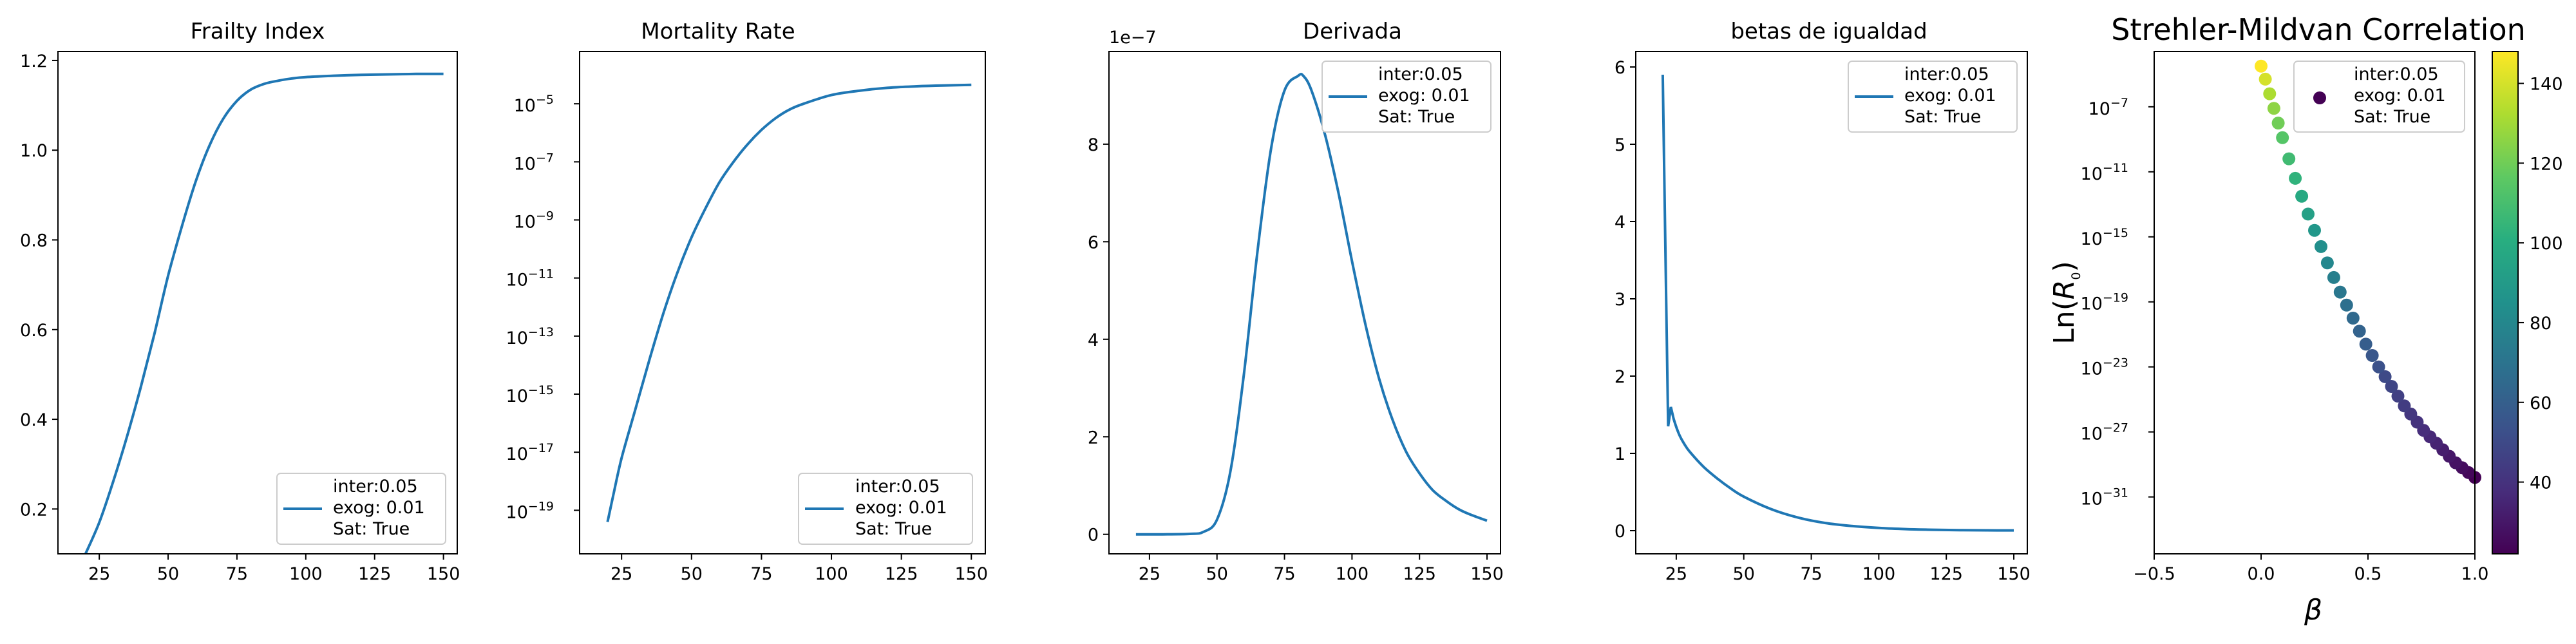  Describe the element at coordinates (530, 336) in the screenshot. I see `y-tick-label: 10⁻¹³` at that location.